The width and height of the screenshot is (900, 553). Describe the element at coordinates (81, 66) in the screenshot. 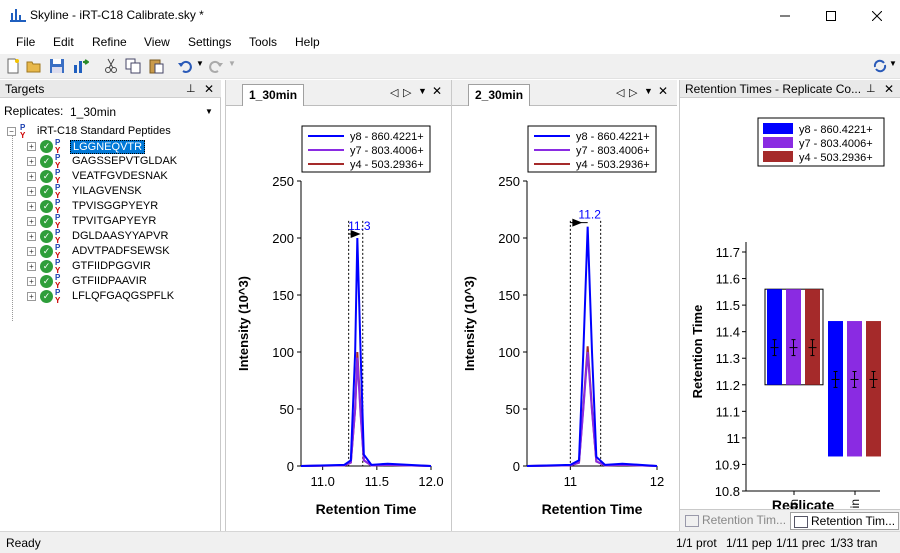

I see `import-icon` at that location.